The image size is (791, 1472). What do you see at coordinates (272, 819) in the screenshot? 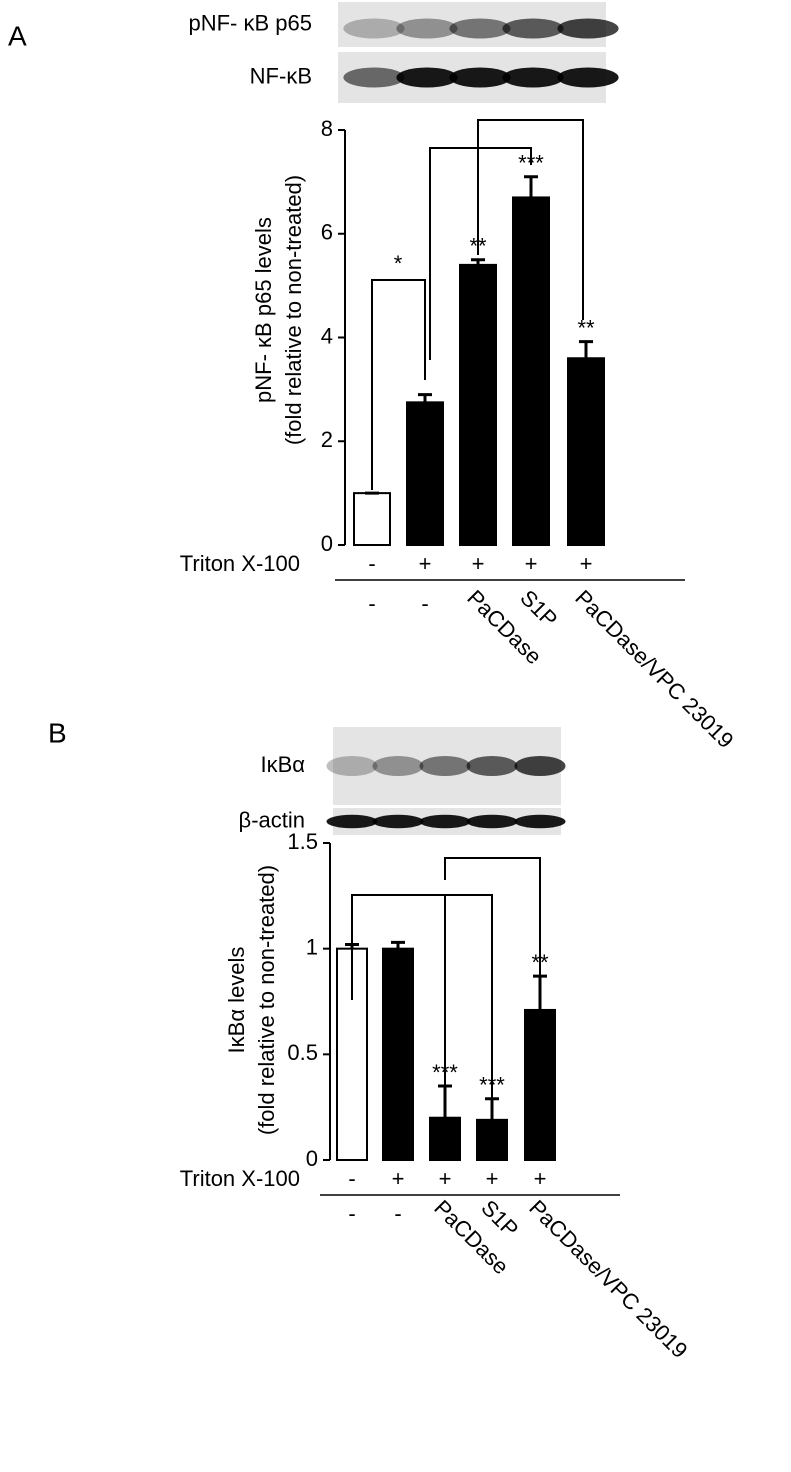
I see `blot-label: β-actin` at bounding box center [272, 819].